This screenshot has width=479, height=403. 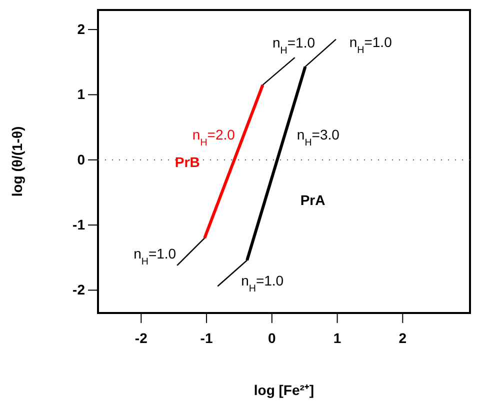 What do you see at coordinates (313, 200) in the screenshot?
I see `text: PrA` at bounding box center [313, 200].